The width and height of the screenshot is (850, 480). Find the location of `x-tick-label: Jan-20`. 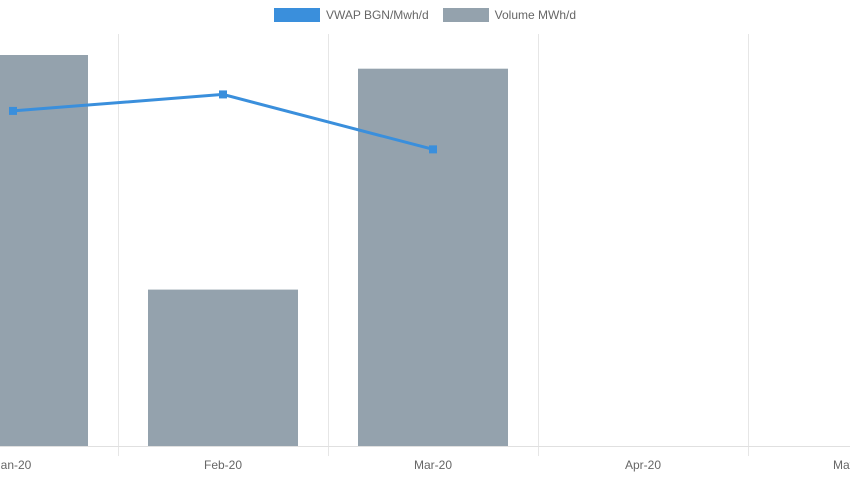

x-tick-label: Jan-20 is located at coordinates (16, 465).